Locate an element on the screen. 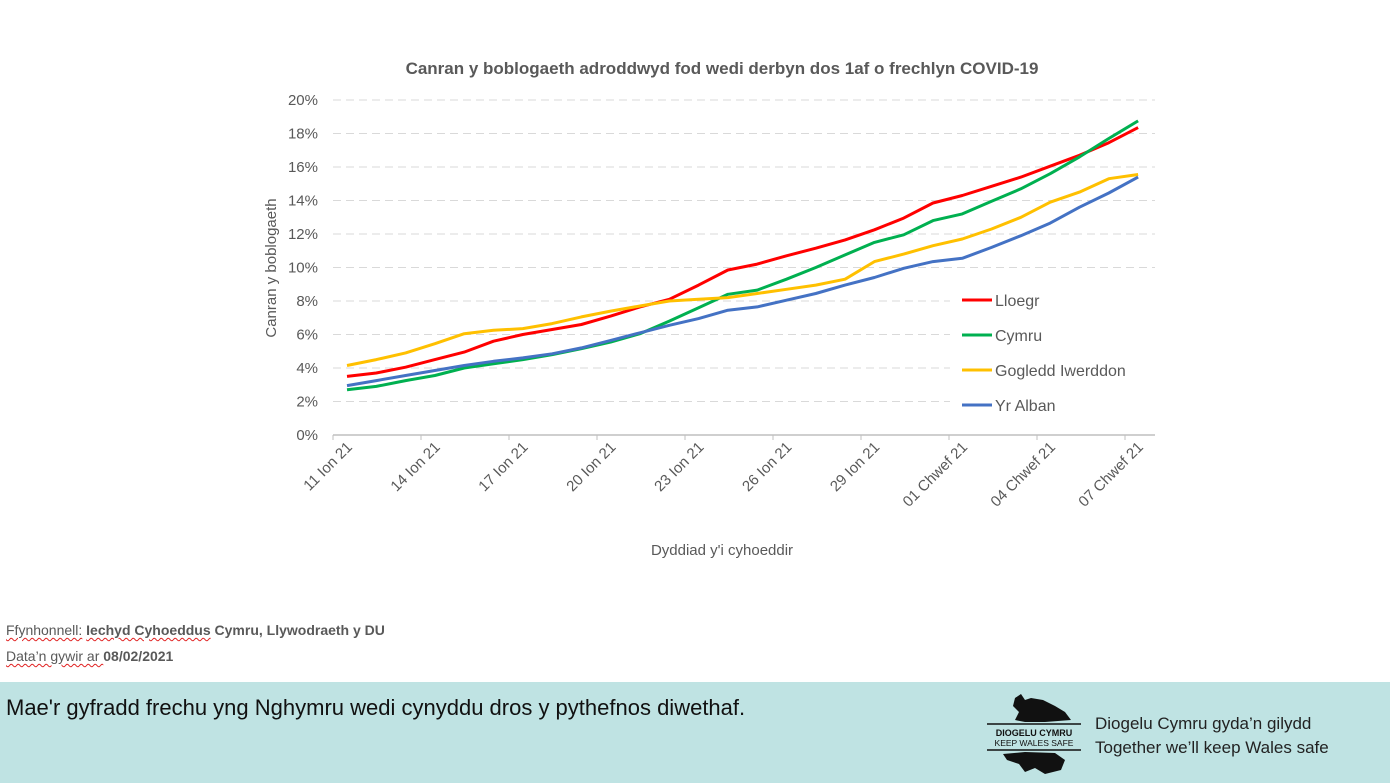 This screenshot has height=783, width=1390. y-tick-label: 4% is located at coordinates (307, 368).